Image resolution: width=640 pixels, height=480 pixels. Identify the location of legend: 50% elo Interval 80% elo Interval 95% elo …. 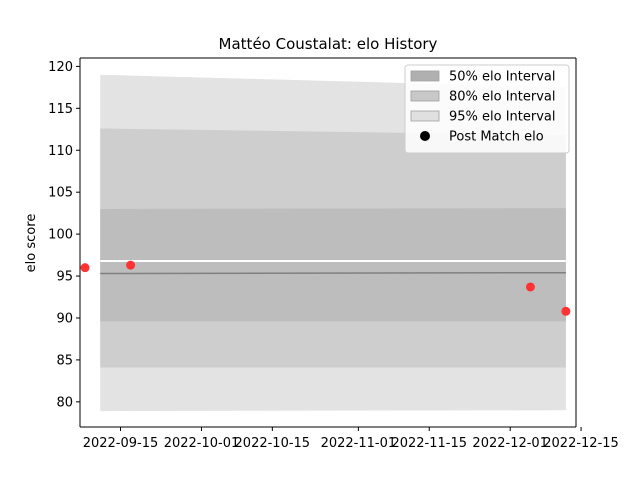
(487, 109).